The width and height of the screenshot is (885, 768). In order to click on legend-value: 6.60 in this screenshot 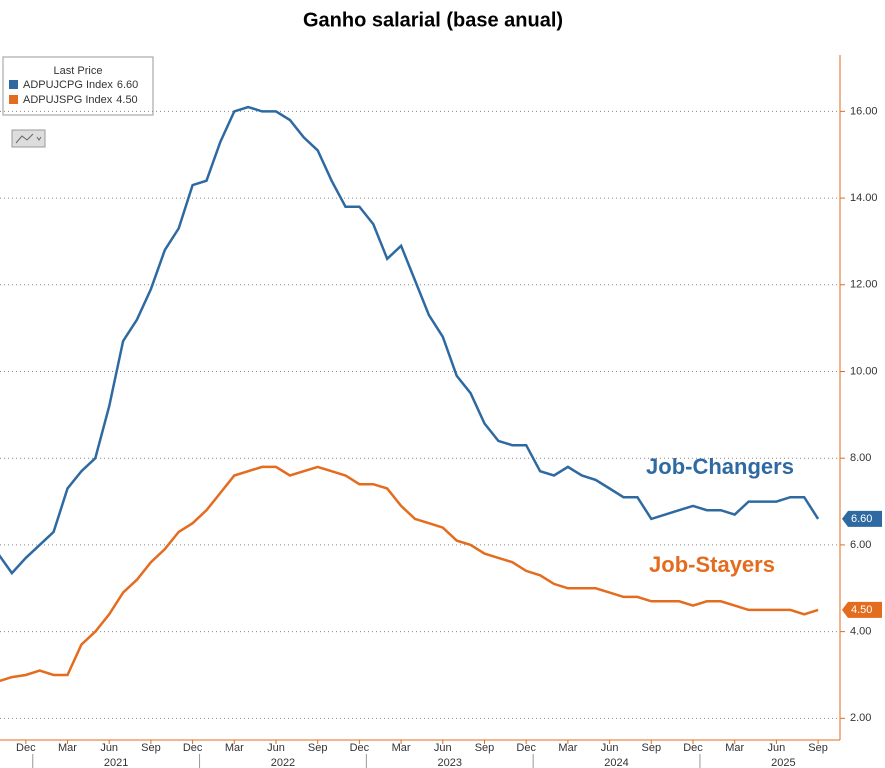, I will do `click(127, 85)`.